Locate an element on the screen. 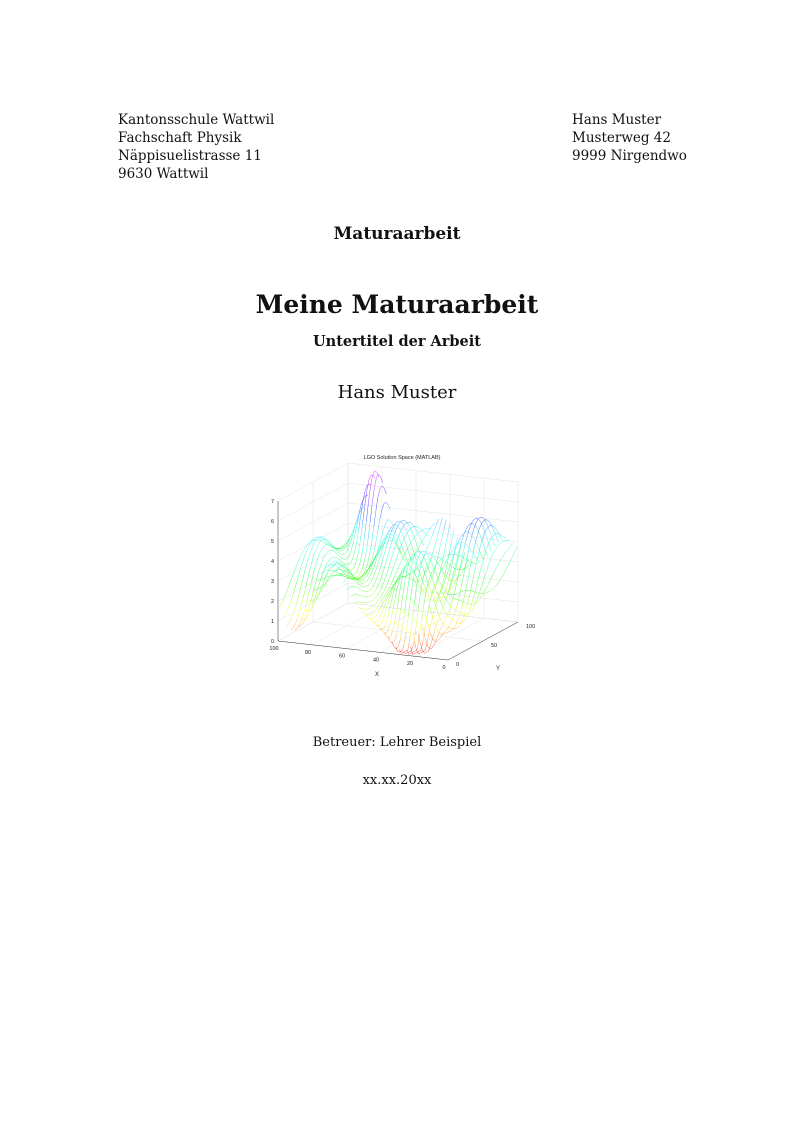 The height and width of the screenshot is (1123, 794). grid-line is located at coordinates (433, 592).